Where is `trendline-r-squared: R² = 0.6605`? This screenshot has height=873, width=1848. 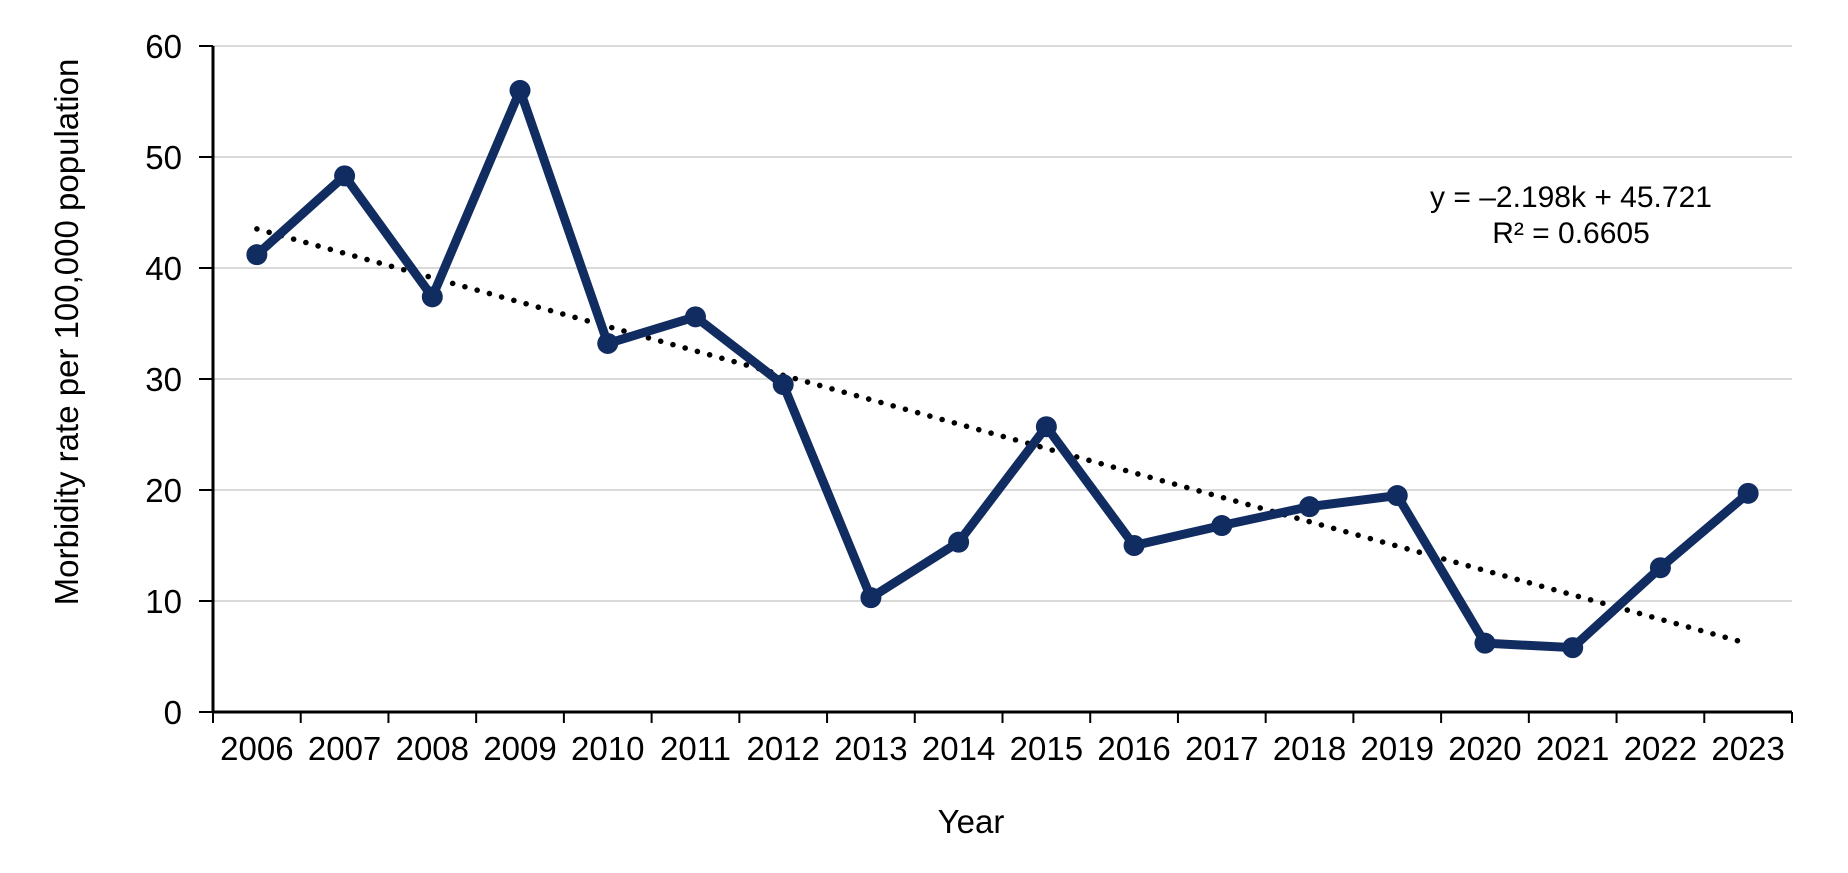
trendline-r-squared: R² = 0.6605 is located at coordinates (1571, 233).